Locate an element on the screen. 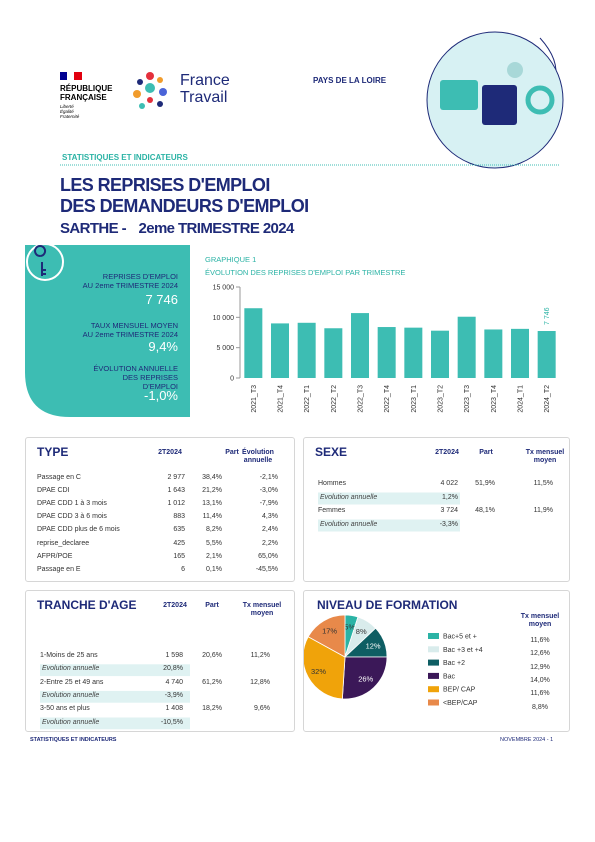  cell: 48,1% is located at coordinates (485, 510).